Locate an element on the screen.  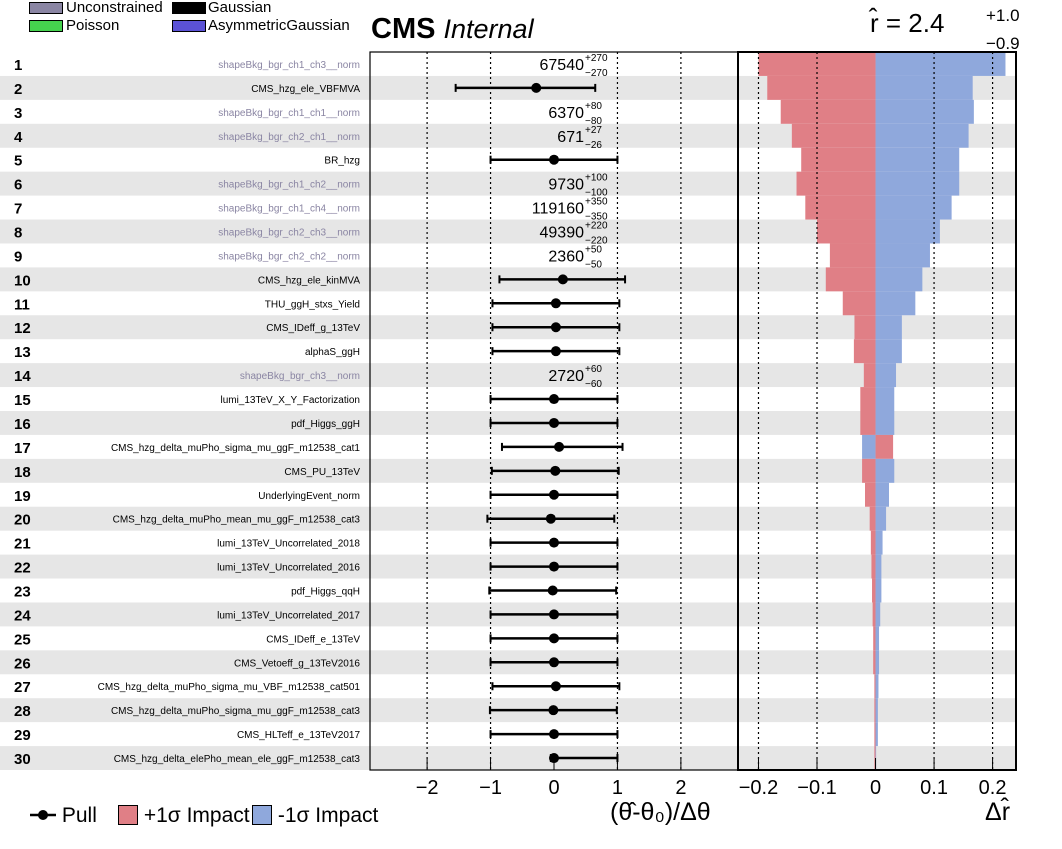
parameter-name: pdf_Higgs_qqH is located at coordinates (325, 592).